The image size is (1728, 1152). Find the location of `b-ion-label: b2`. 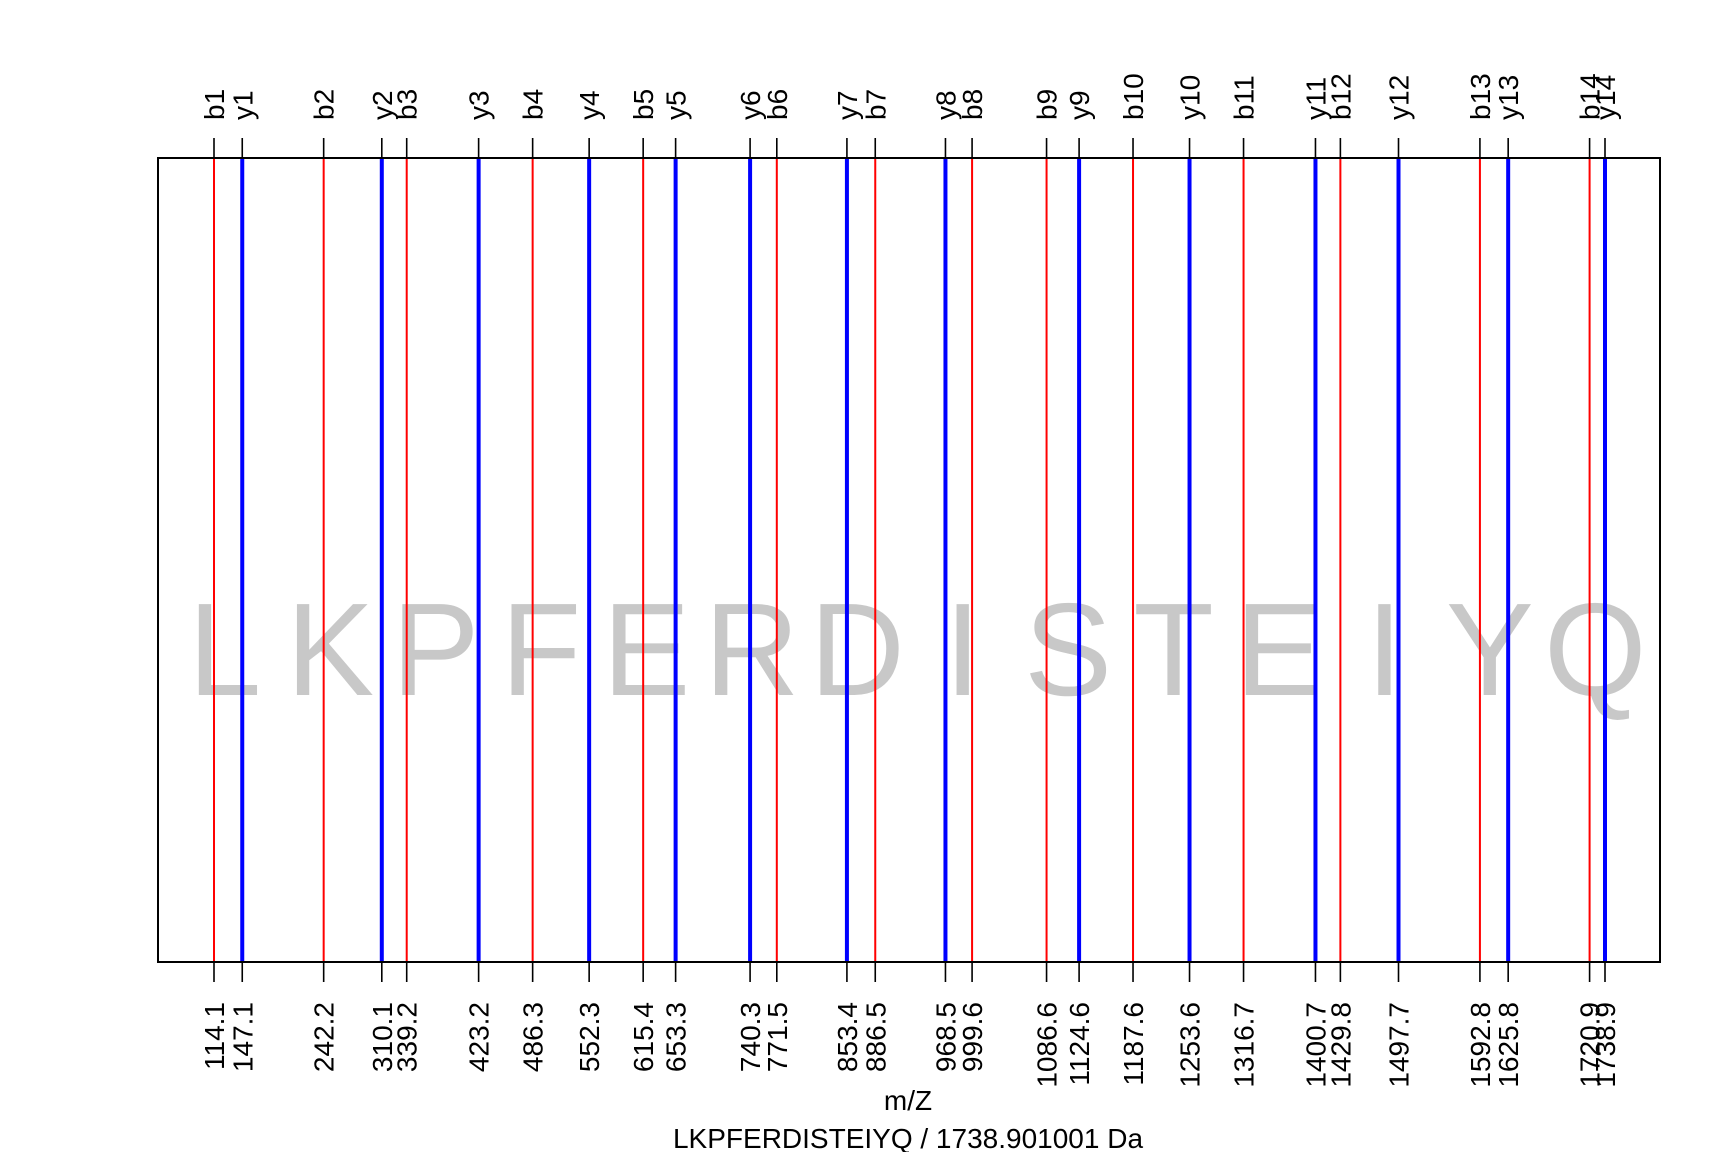

b-ion-label: b2 is located at coordinates (324, 104).